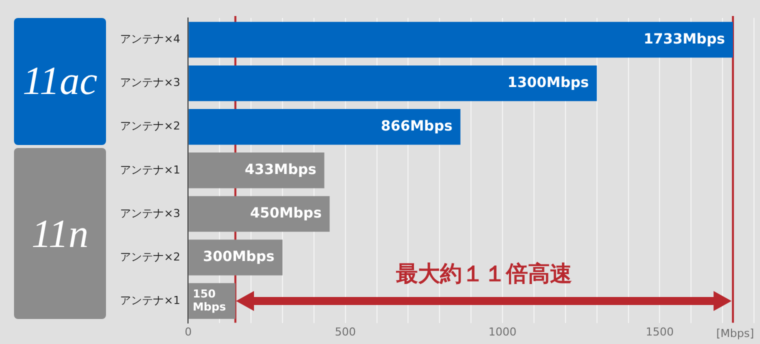  Describe the element at coordinates (416, 126) in the screenshot. I see `data-label: 866Mbps` at that location.